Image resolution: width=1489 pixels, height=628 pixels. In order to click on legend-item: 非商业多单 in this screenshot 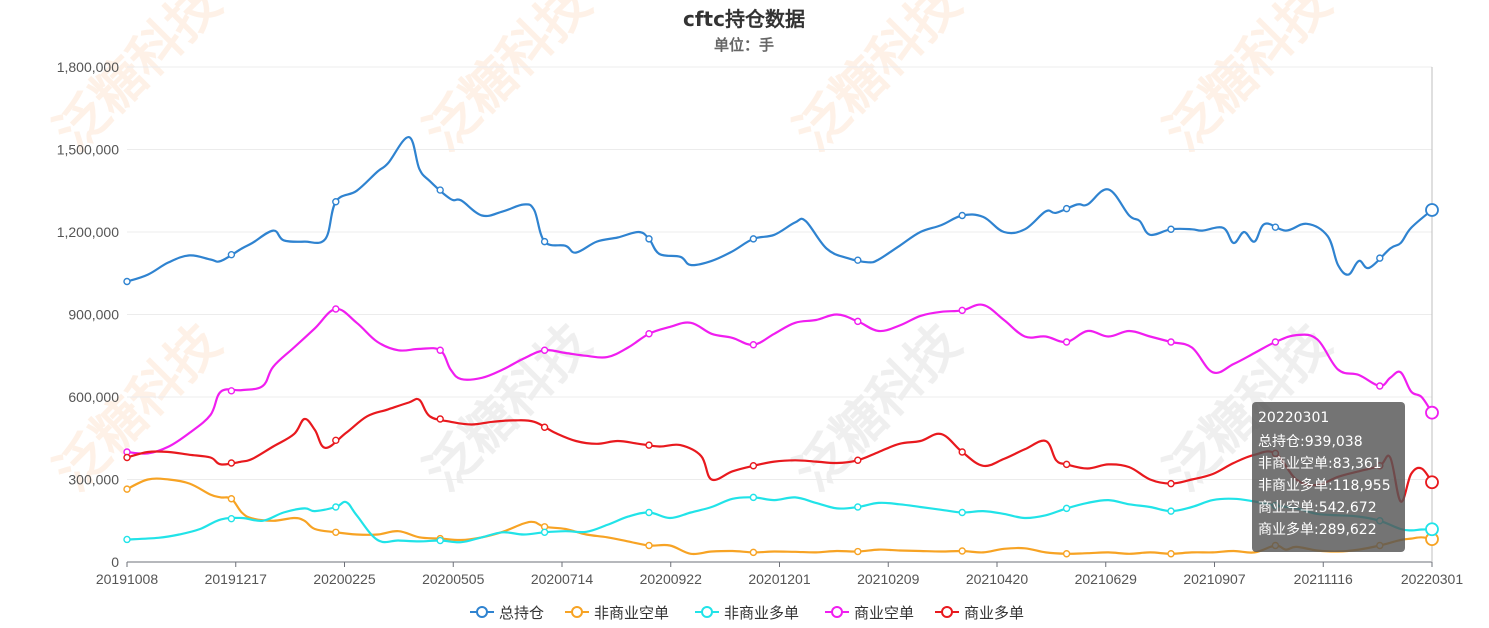, I will do `click(747, 613)`.